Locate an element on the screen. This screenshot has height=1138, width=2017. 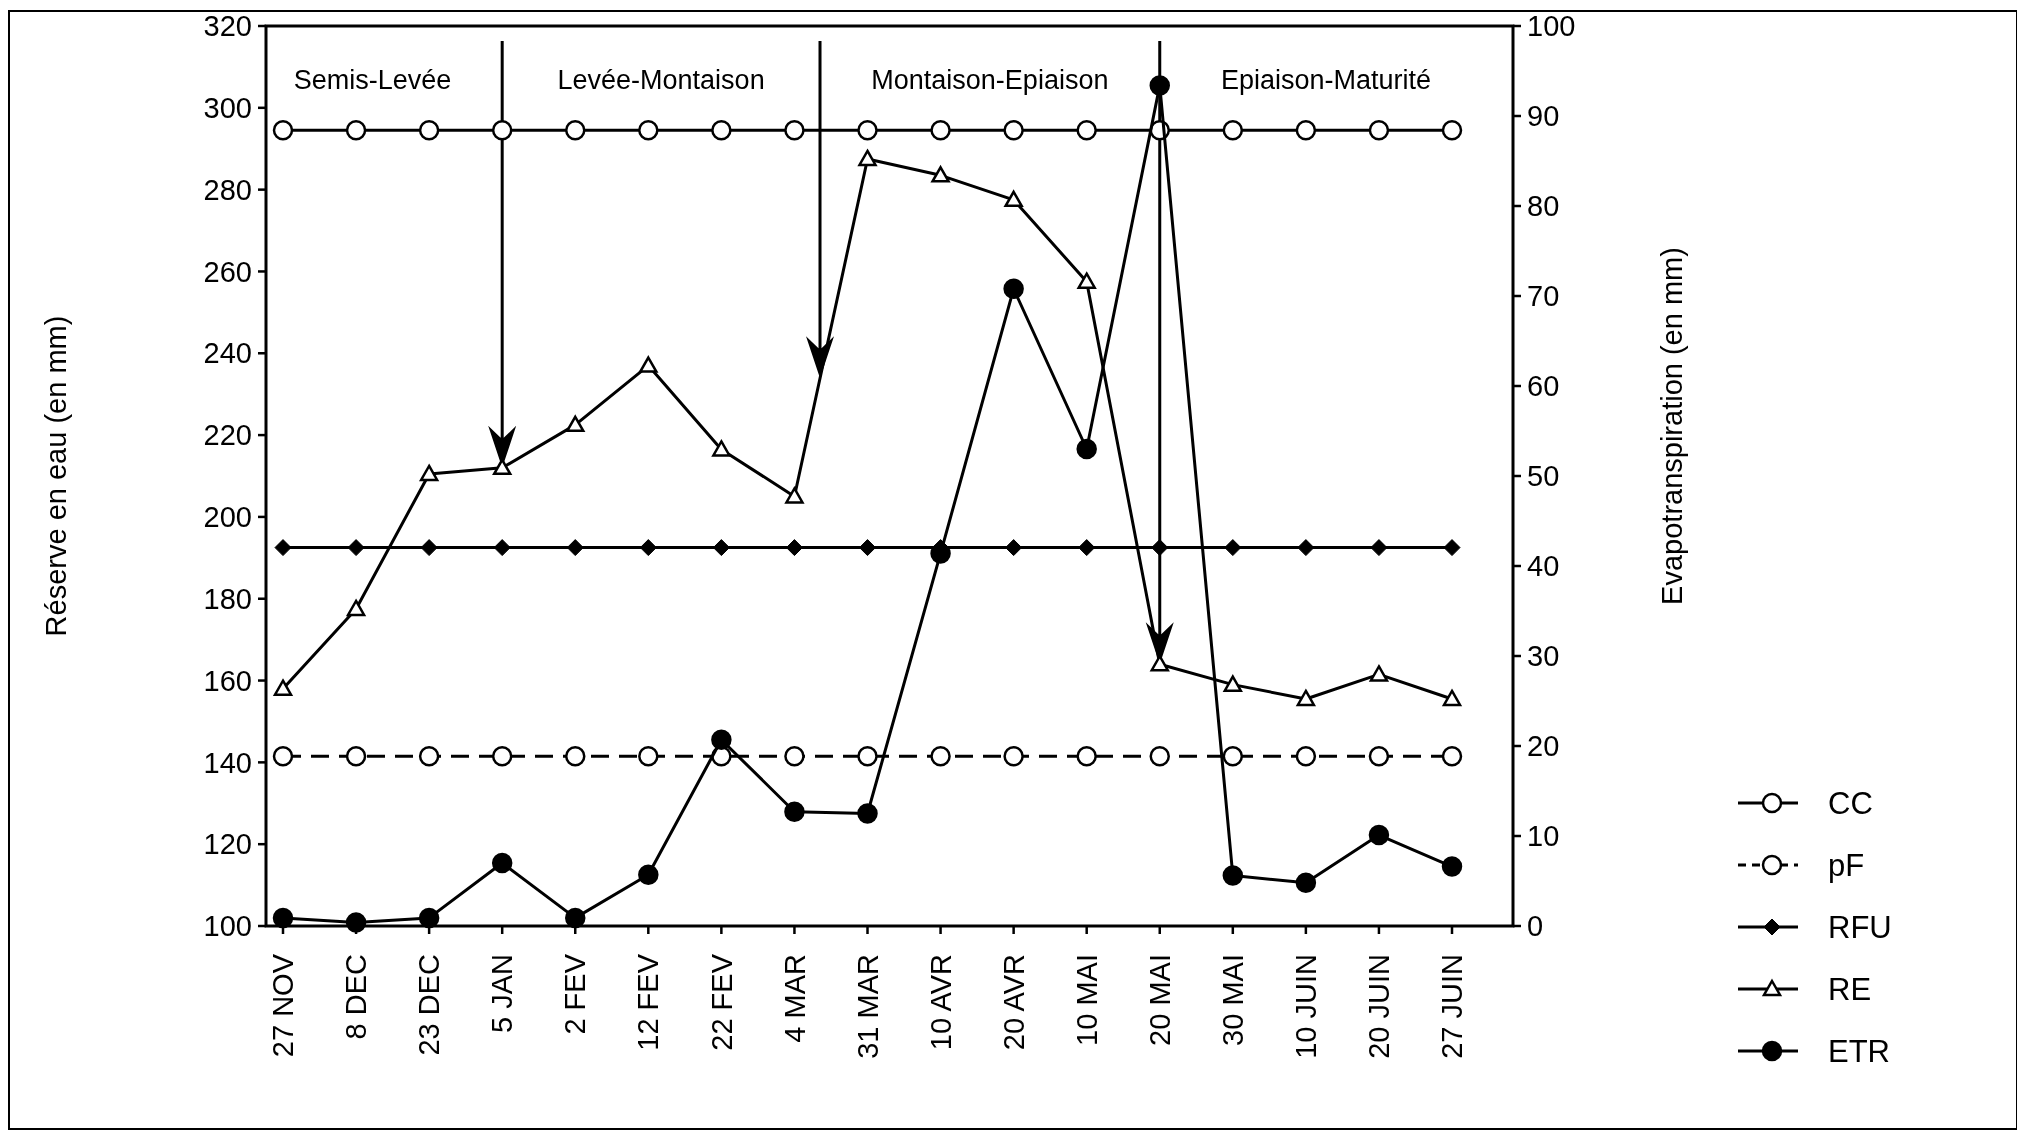
y-tick-label: 120 is located at coordinates (227, 844).